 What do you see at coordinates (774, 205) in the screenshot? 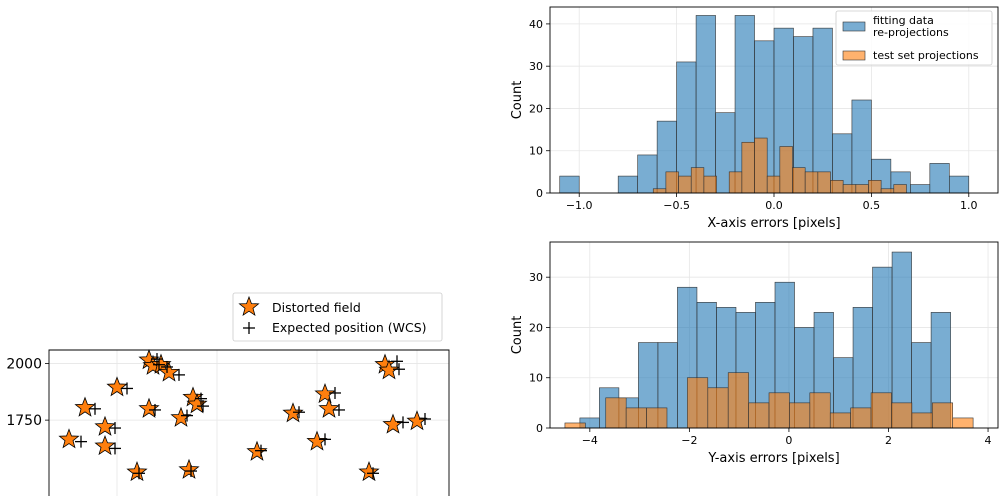
I see `x-tick-label: 0.0` at bounding box center [774, 205].